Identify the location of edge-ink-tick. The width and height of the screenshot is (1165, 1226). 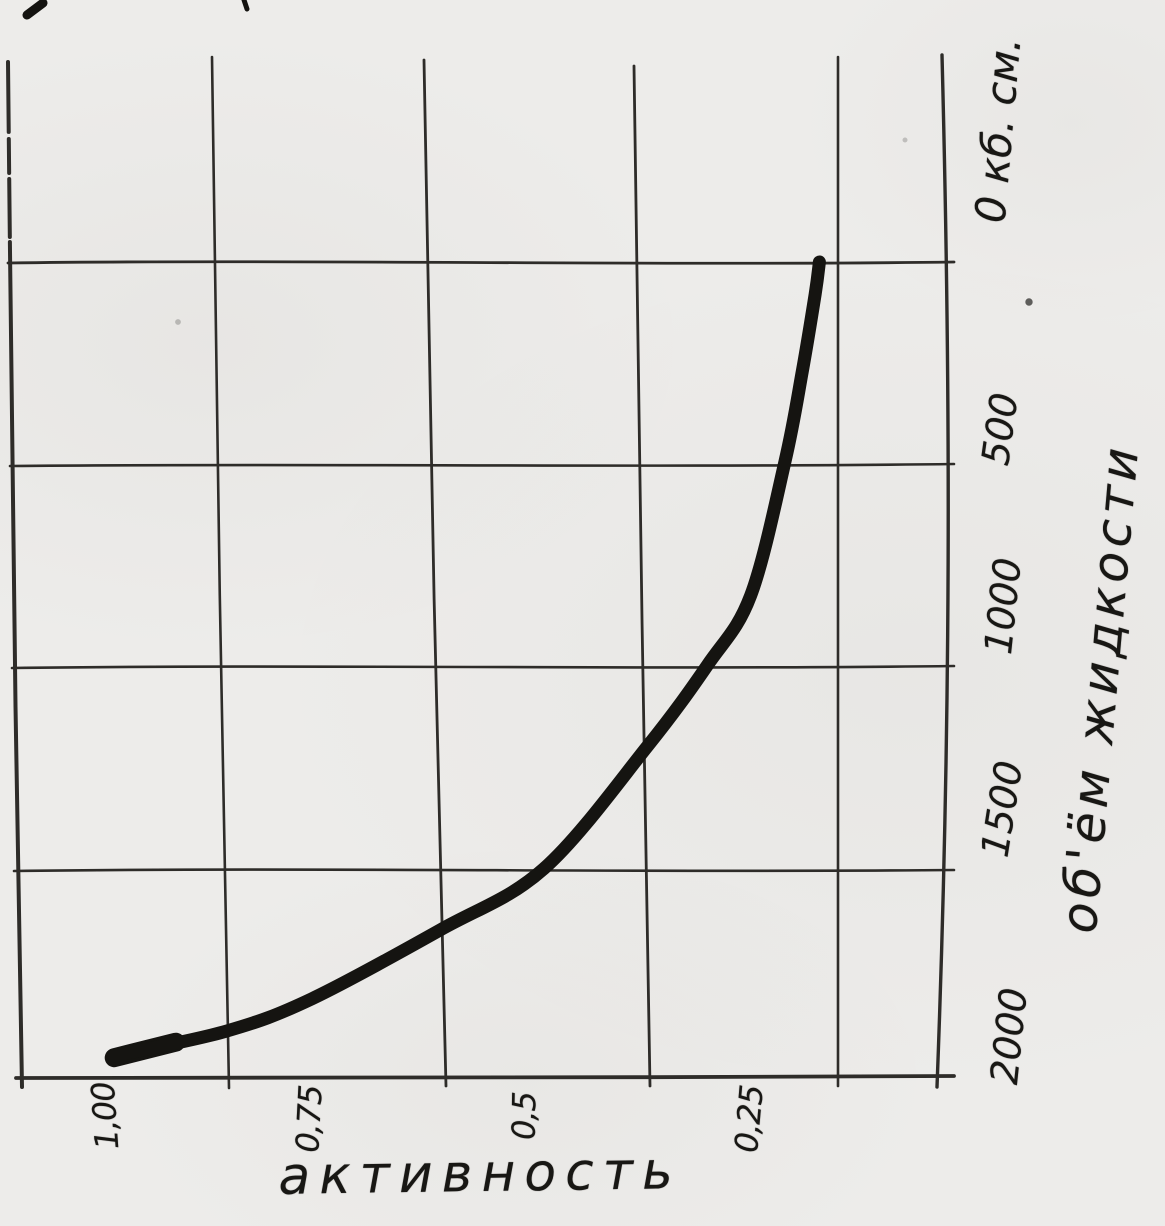
(245, 6).